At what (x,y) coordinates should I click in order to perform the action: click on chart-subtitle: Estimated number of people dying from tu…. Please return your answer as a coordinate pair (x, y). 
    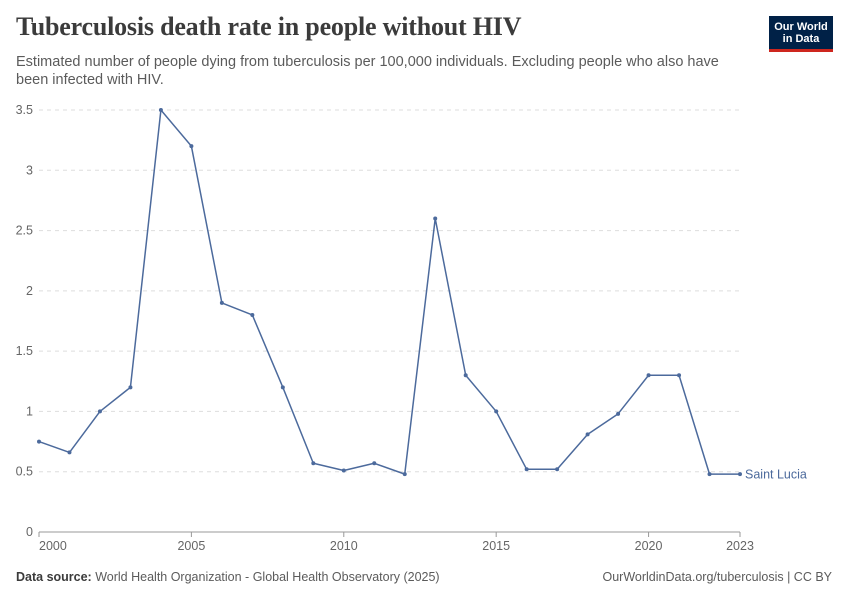
    Looking at the image, I should click on (367, 71).